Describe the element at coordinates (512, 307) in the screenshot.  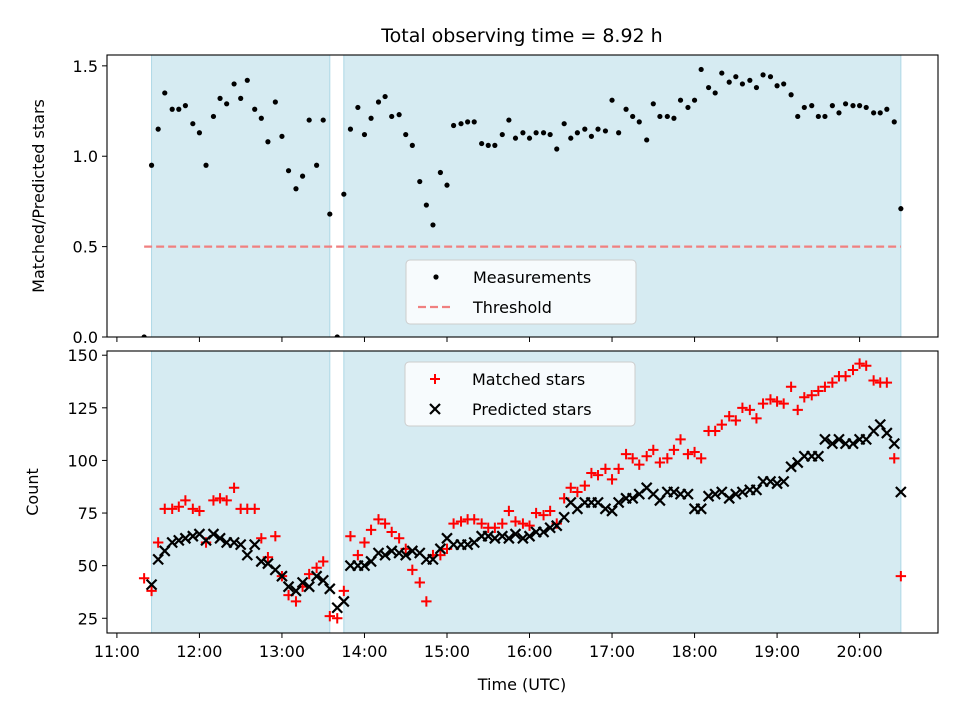
I see `legend-entry: Threshold` at that location.